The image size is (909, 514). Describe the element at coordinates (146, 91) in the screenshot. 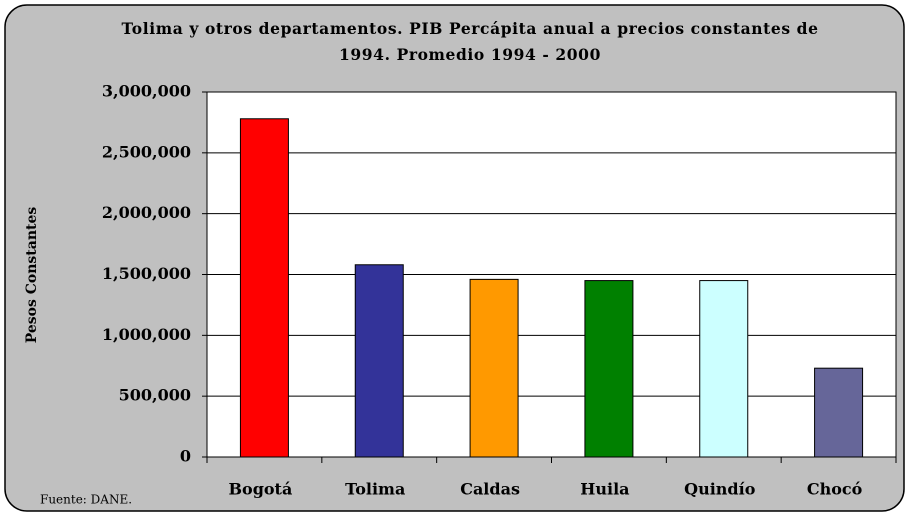

I see `y-tick-label: 3,000,000` at that location.